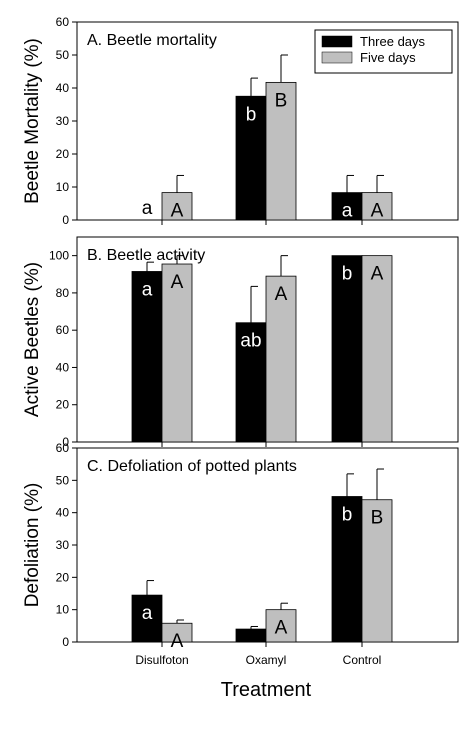 The height and width of the screenshot is (731, 474). What do you see at coordinates (63, 293) in the screenshot?
I see `y-tick-label: 80` at bounding box center [63, 293].